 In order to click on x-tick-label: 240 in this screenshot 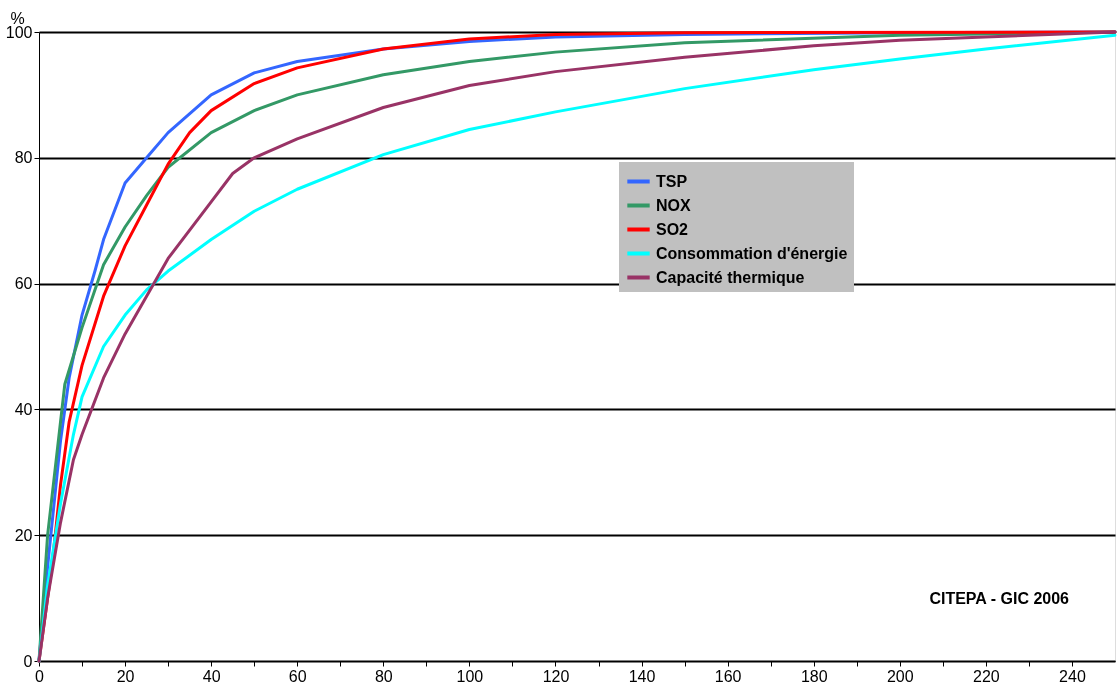, I will do `click(1072, 676)`.